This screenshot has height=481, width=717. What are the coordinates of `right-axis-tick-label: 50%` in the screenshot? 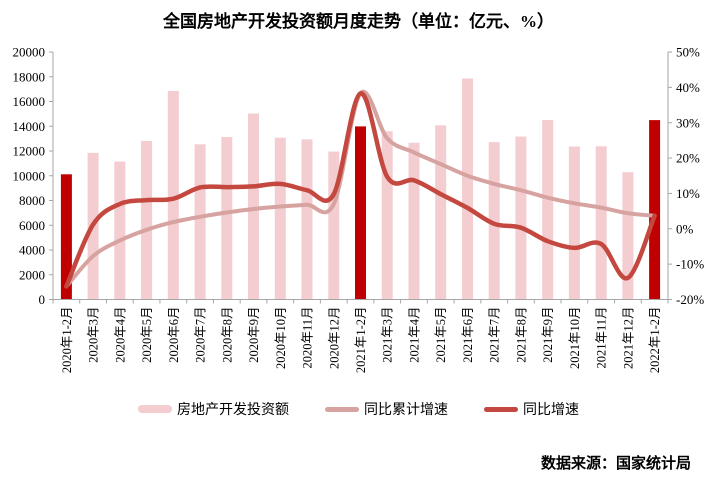 It's located at (688, 52).